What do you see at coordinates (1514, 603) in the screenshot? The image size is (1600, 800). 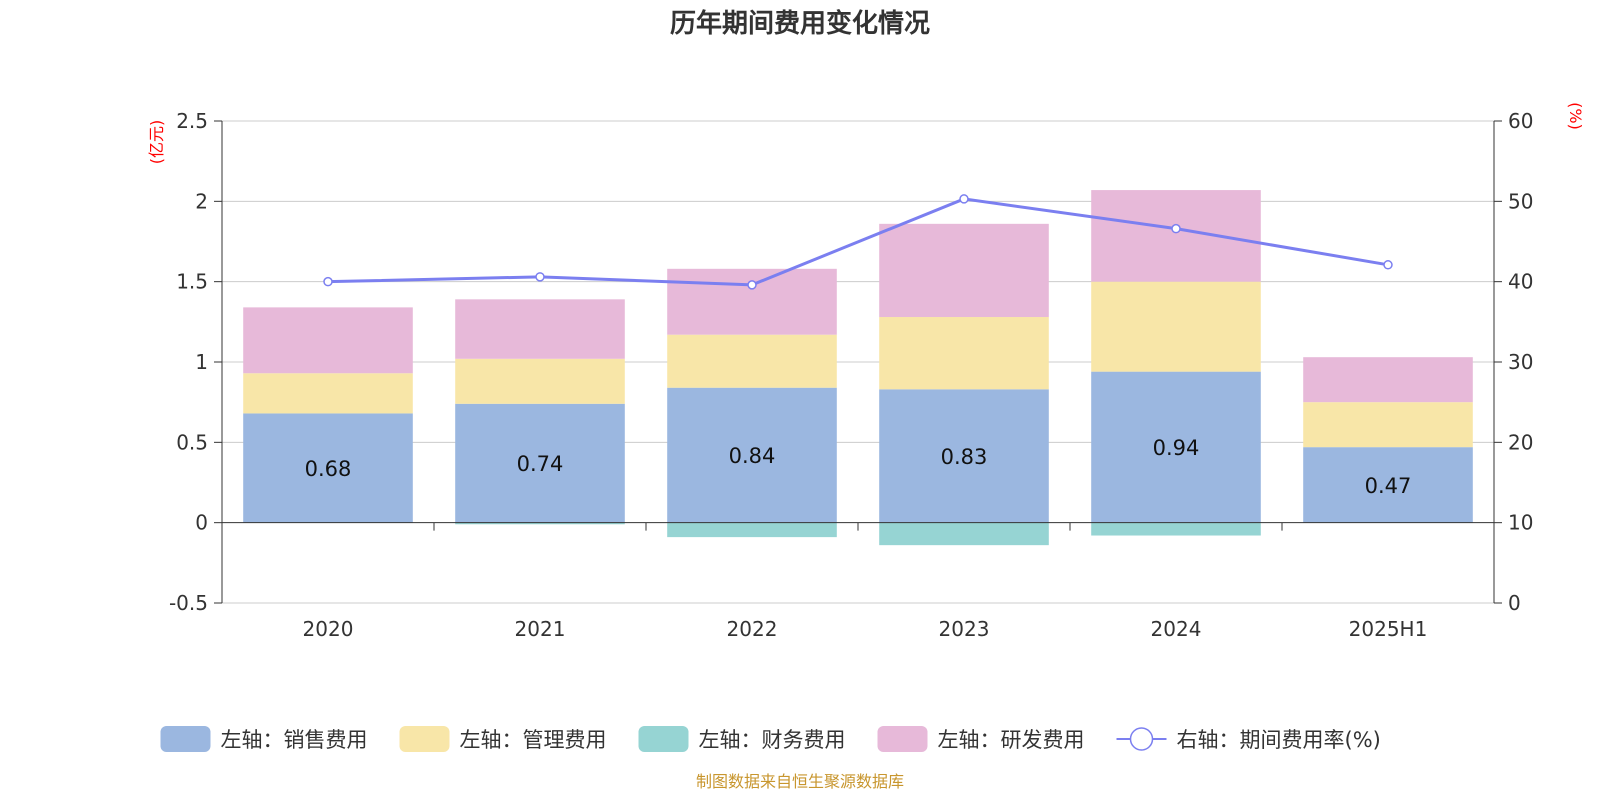 I see `right-tick-label: 0` at bounding box center [1514, 603].